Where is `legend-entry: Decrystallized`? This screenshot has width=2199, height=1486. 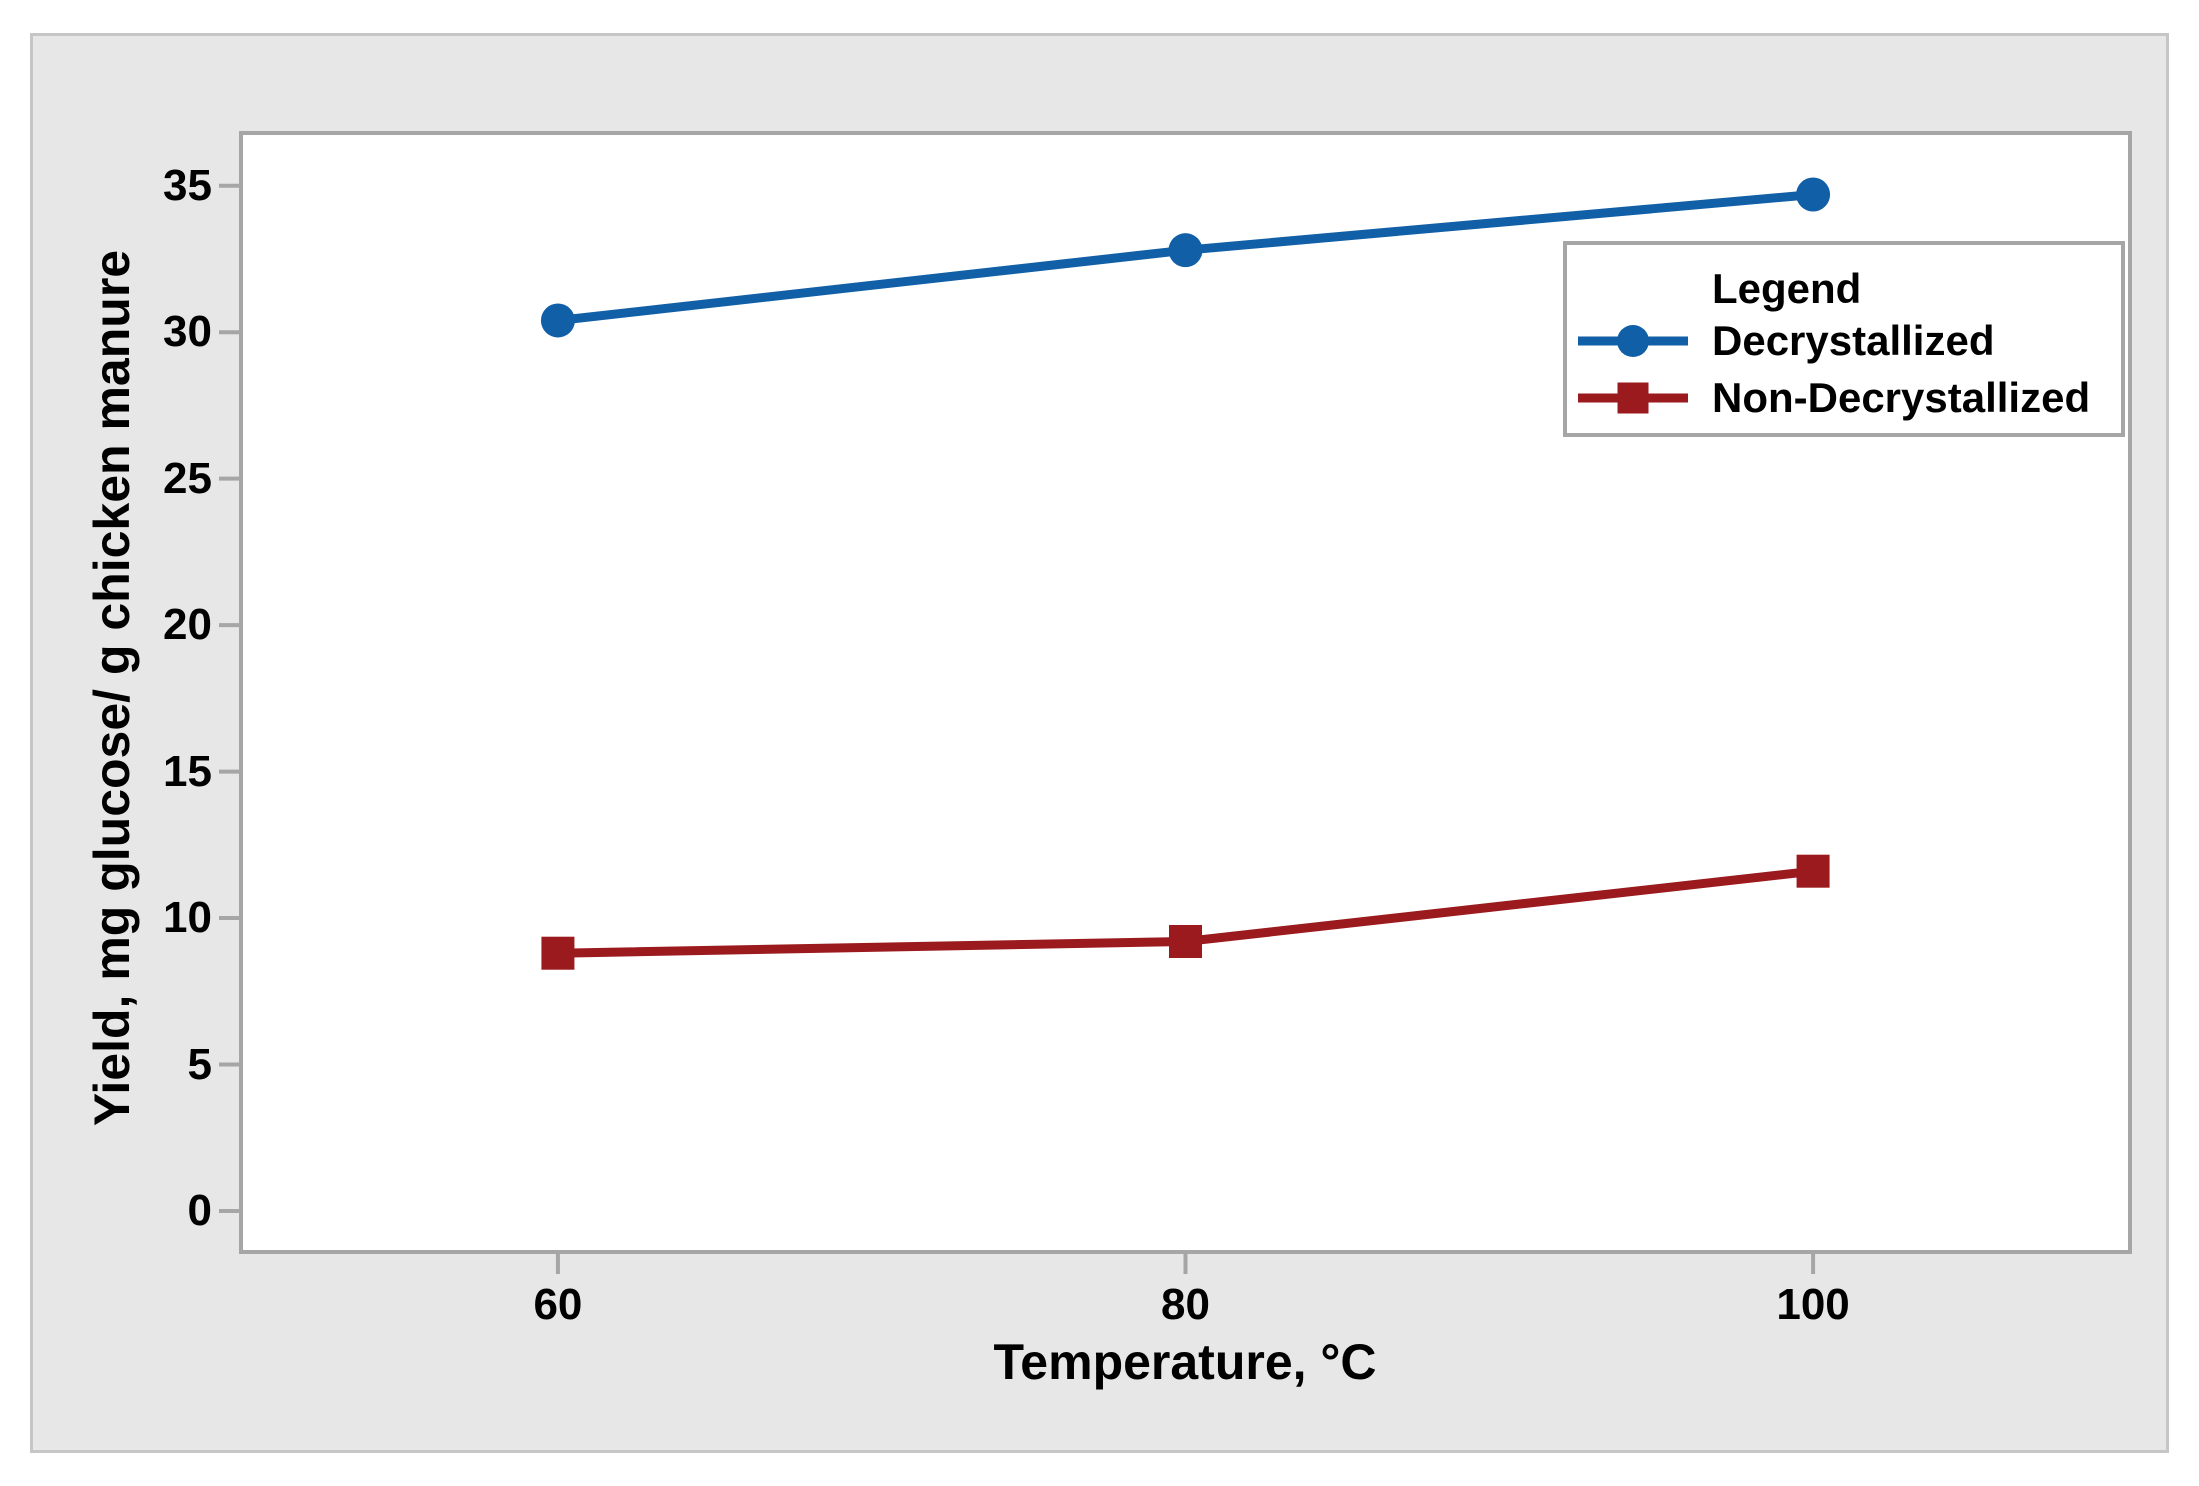
legend-entry: Decrystallized is located at coordinates (1844, 341).